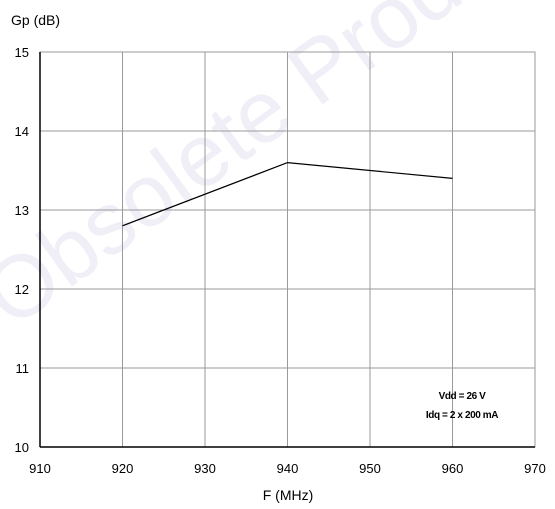  What do you see at coordinates (370, 468) in the screenshot?
I see `x-tick-label: 950` at bounding box center [370, 468].